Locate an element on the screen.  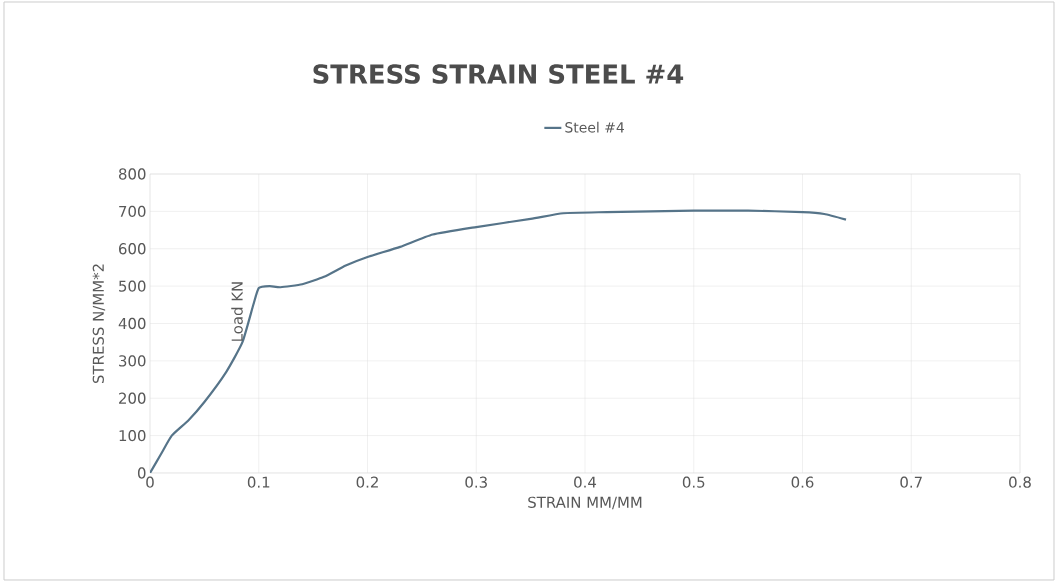
y-tick-label: 100 is located at coordinates (132, 435).